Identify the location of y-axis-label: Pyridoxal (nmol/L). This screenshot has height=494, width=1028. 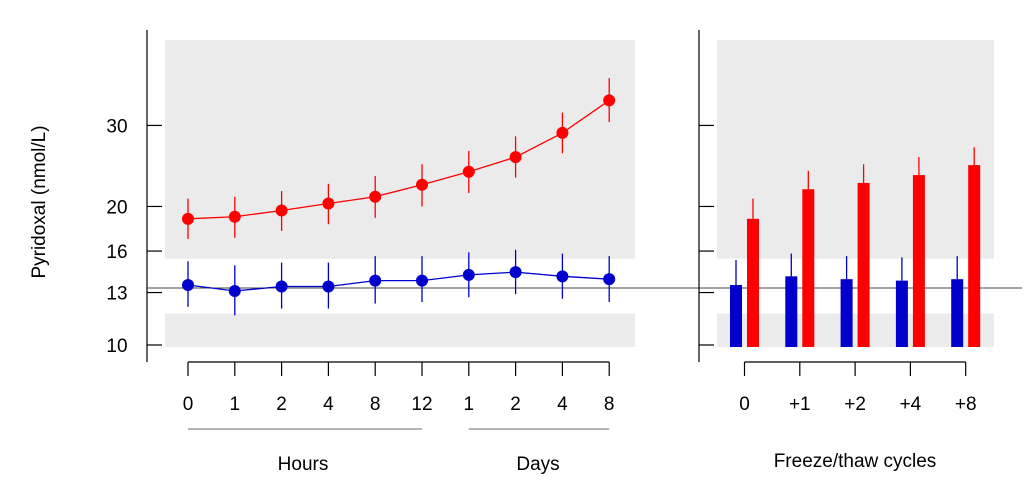
(39, 201).